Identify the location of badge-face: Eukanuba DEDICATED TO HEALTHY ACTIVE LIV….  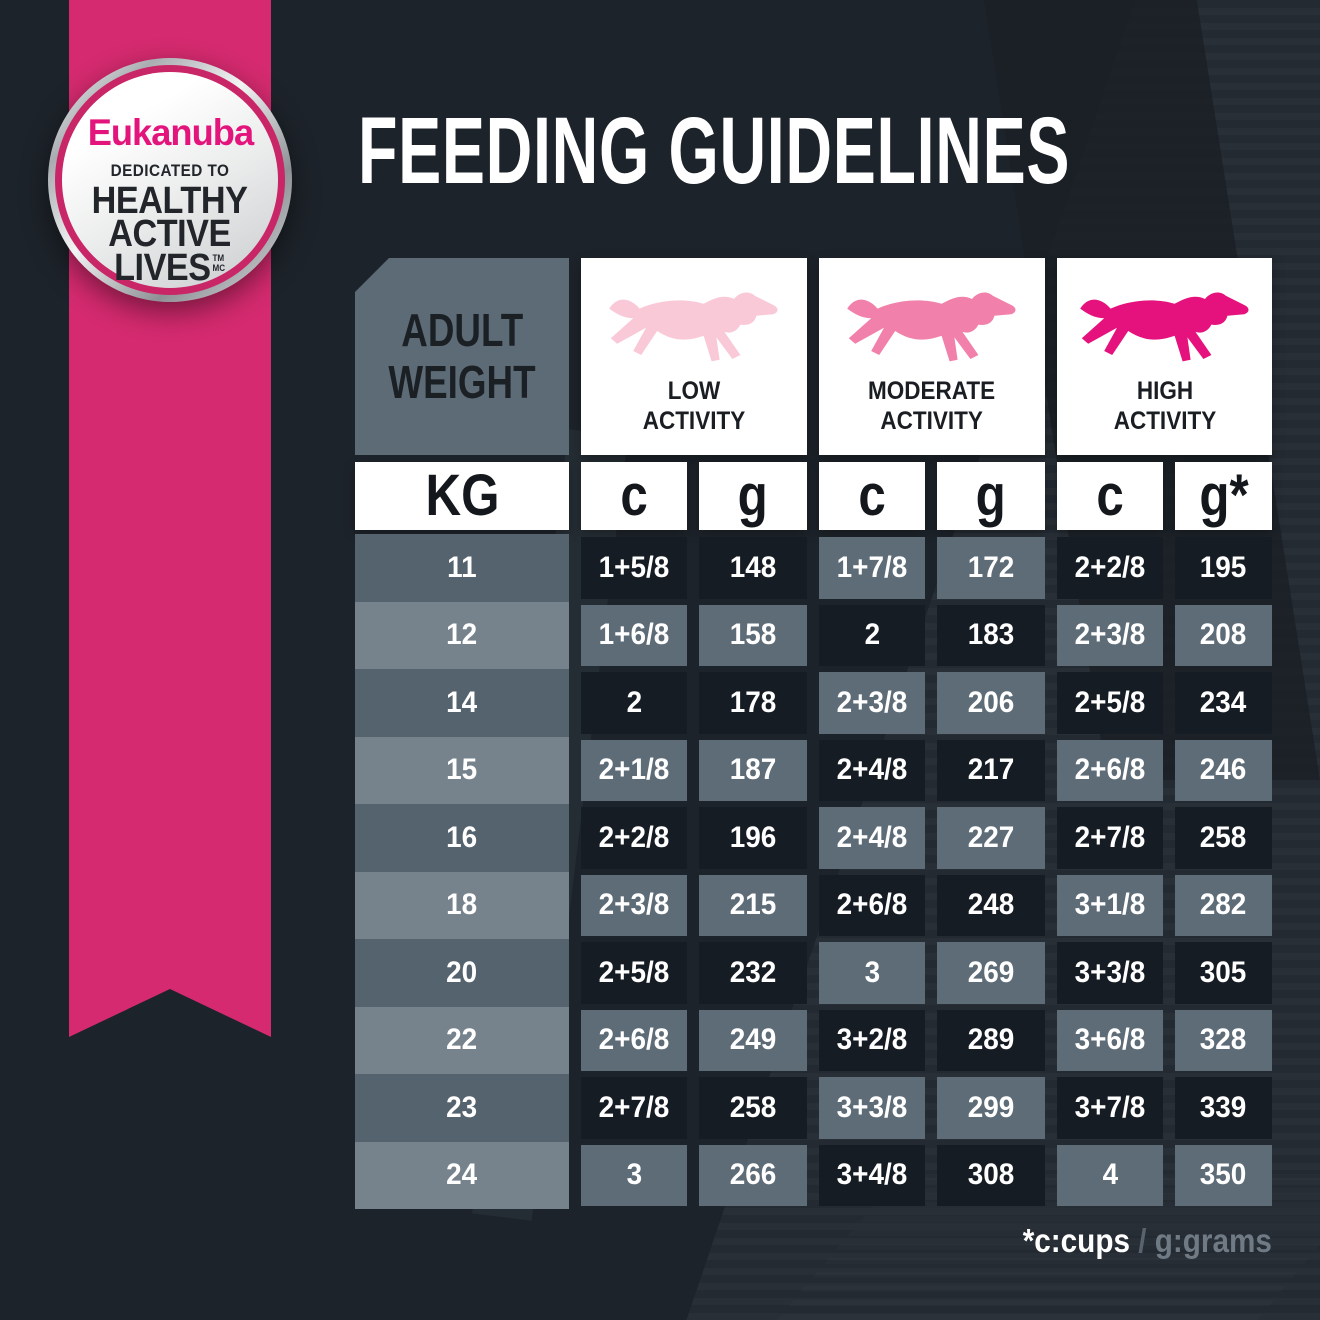
(170, 180).